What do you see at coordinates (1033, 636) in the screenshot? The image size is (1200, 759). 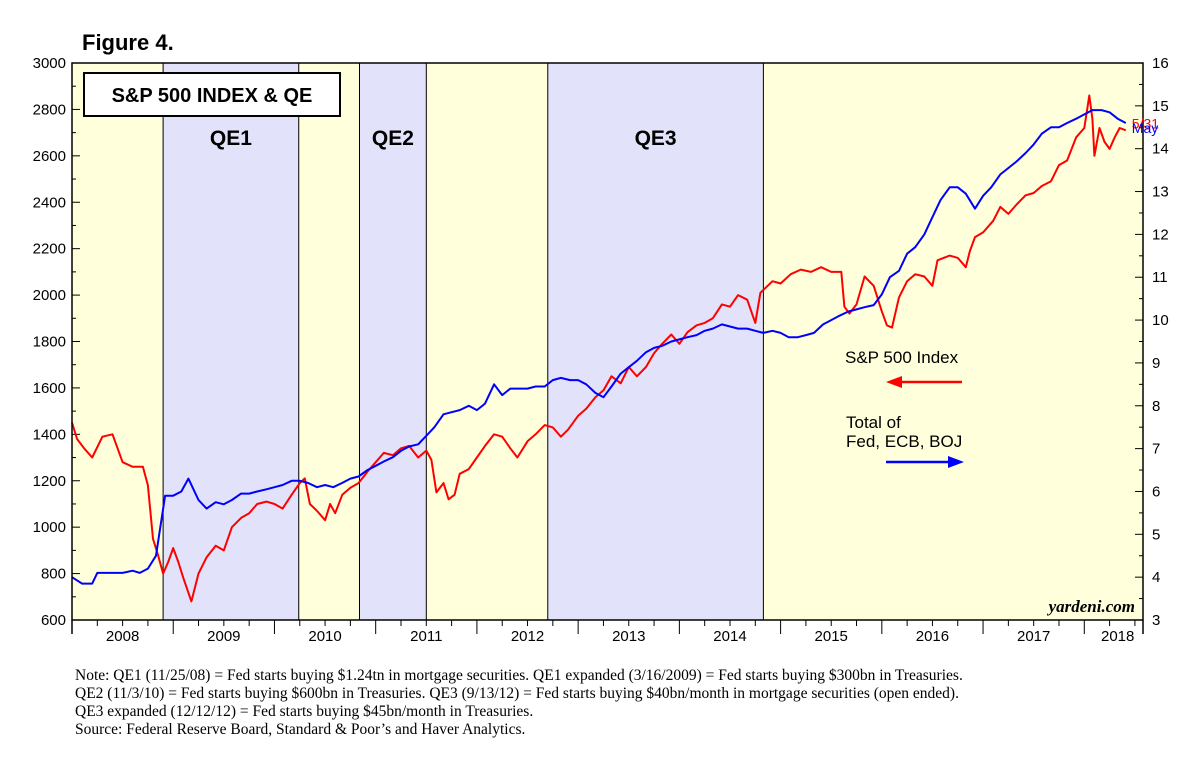 I see `x-axis-tick-label: 2017` at bounding box center [1033, 636].